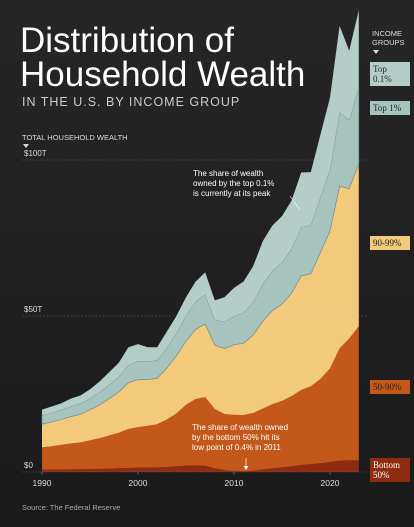 The height and width of the screenshot is (527, 414). Describe the element at coordinates (234, 483) in the screenshot. I see `x-tick-label: 2010` at that location.